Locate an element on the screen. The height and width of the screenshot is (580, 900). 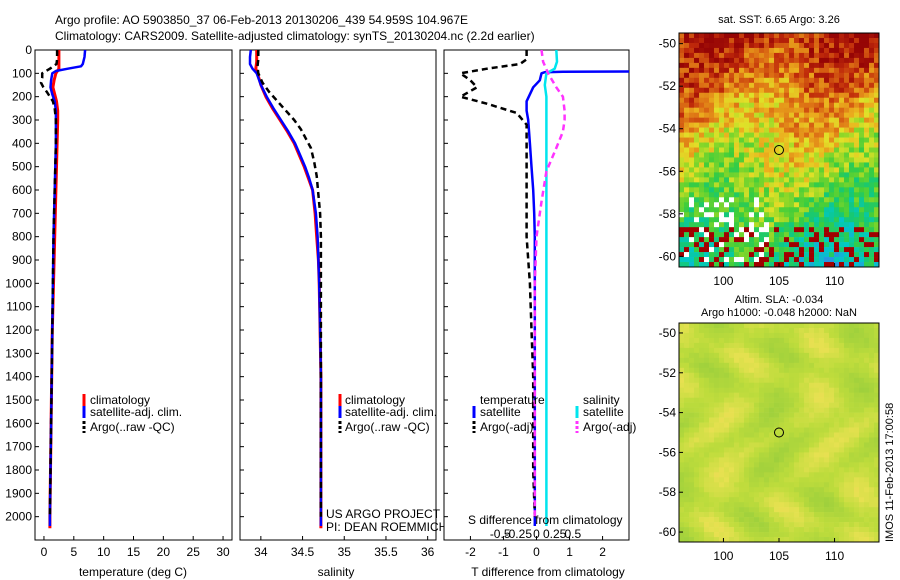
x-tick-label: 34 is located at coordinates (261, 552).